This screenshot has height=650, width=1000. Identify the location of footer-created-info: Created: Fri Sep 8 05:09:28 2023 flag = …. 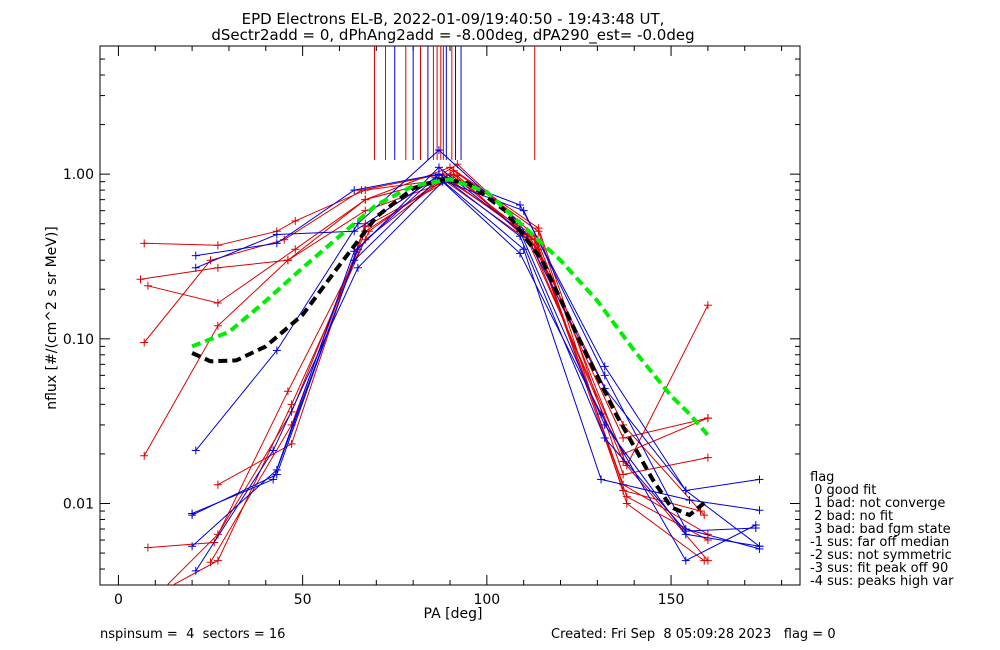
(693, 634).